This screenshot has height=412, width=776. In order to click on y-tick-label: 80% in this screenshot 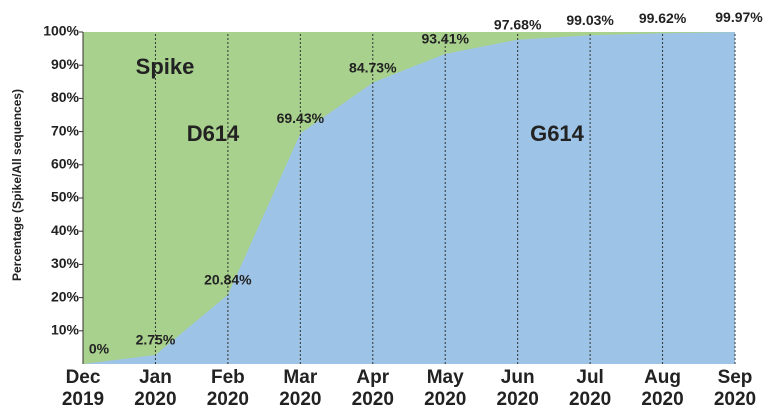, I will do `click(65, 97)`.